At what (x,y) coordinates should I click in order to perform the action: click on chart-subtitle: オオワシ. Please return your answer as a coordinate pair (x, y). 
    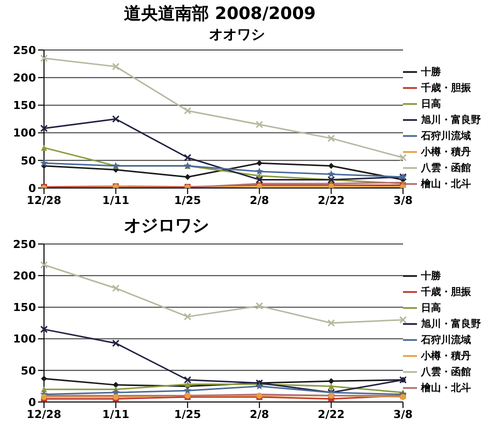
    Looking at the image, I should click on (237, 35).